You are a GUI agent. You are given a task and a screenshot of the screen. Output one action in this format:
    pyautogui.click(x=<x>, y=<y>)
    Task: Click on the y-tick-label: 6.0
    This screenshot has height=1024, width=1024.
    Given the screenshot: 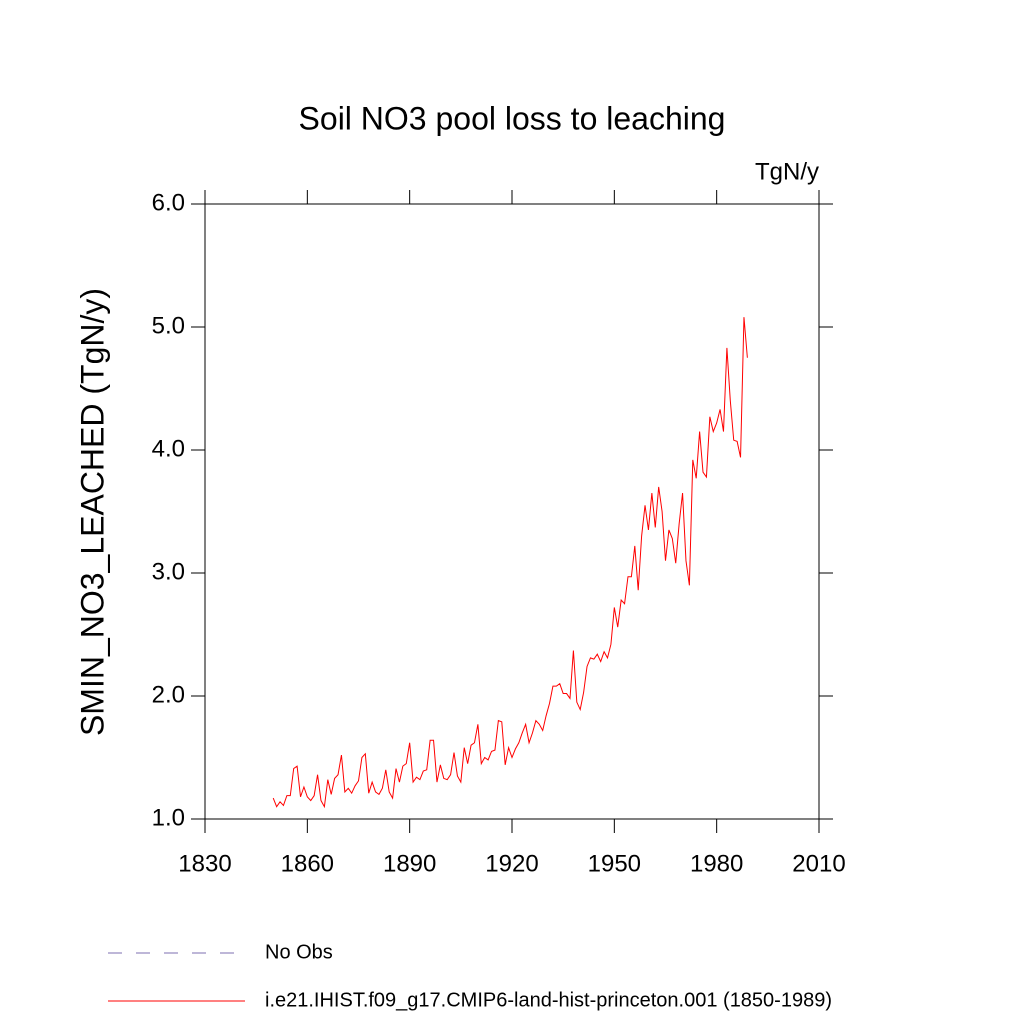 What is the action you would take?
    pyautogui.click(x=168, y=202)
    